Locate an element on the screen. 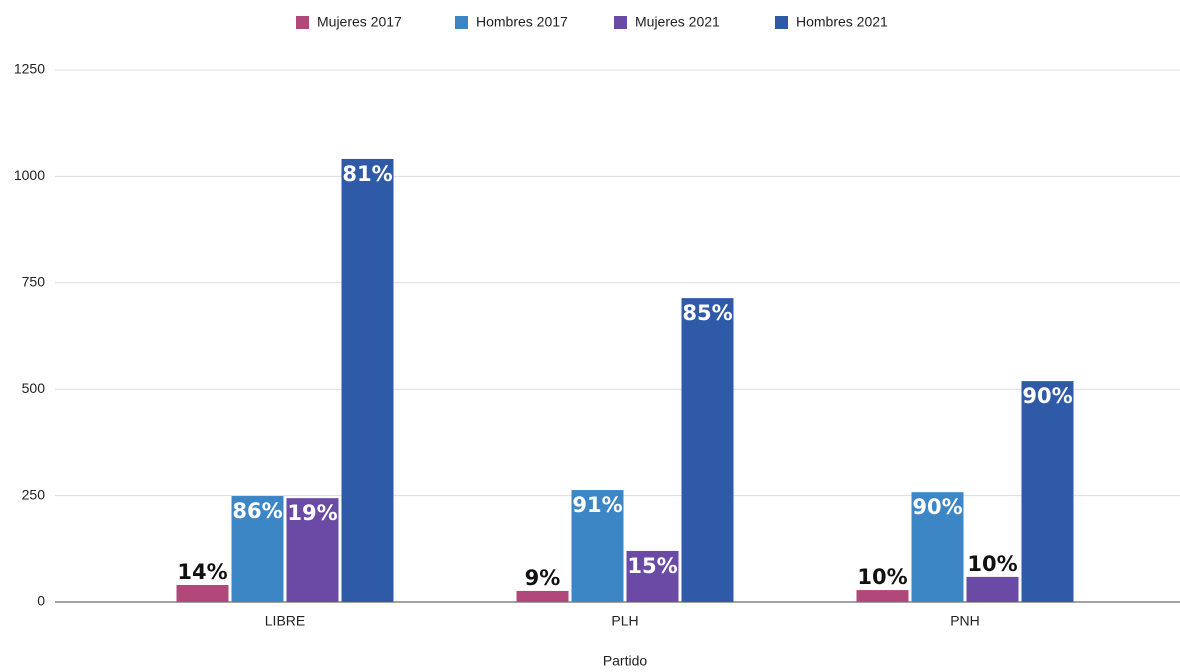  y-tick-label: 750 is located at coordinates (34, 282).